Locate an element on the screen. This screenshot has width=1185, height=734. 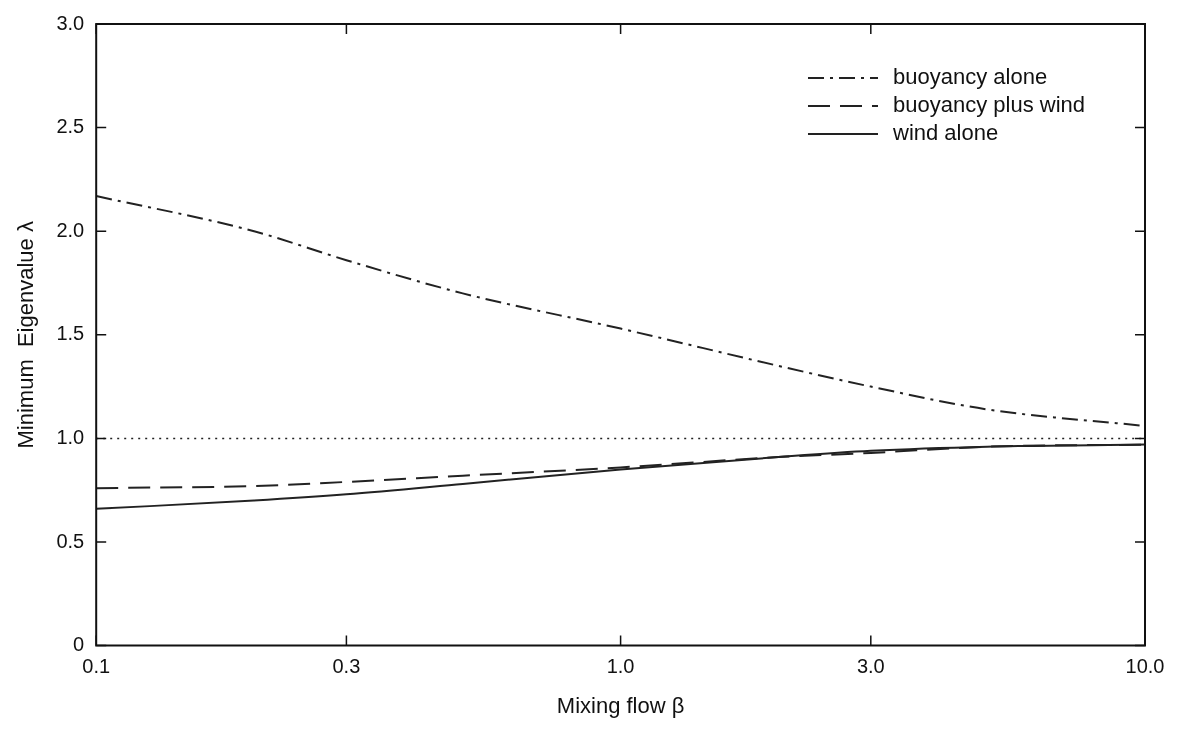
legend-label: buoyancy plus wind is located at coordinates (989, 105).